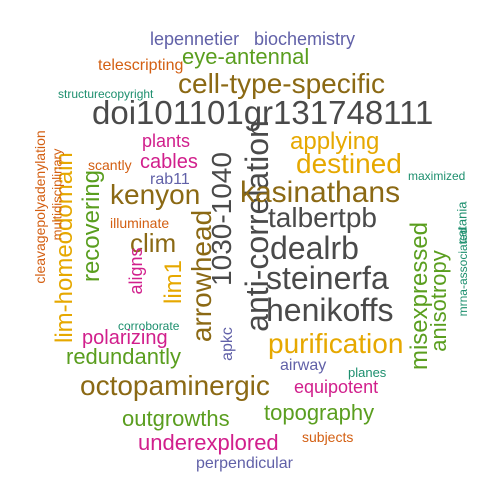 Image resolution: width=500 pixels, height=500 pixels. Describe the element at coordinates (327, 278) in the screenshot. I see `word-steinerfa: steinerfa` at that location.